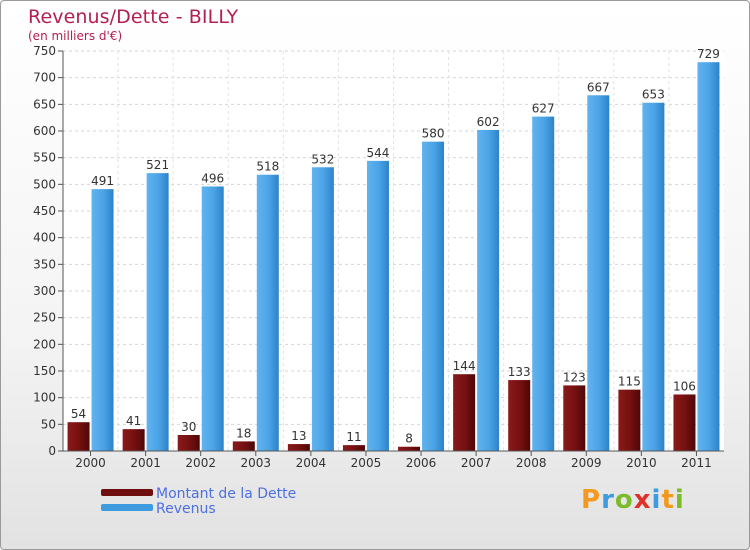  Describe the element at coordinates (642, 500) in the screenshot. I see `logo-letter: x` at that location.